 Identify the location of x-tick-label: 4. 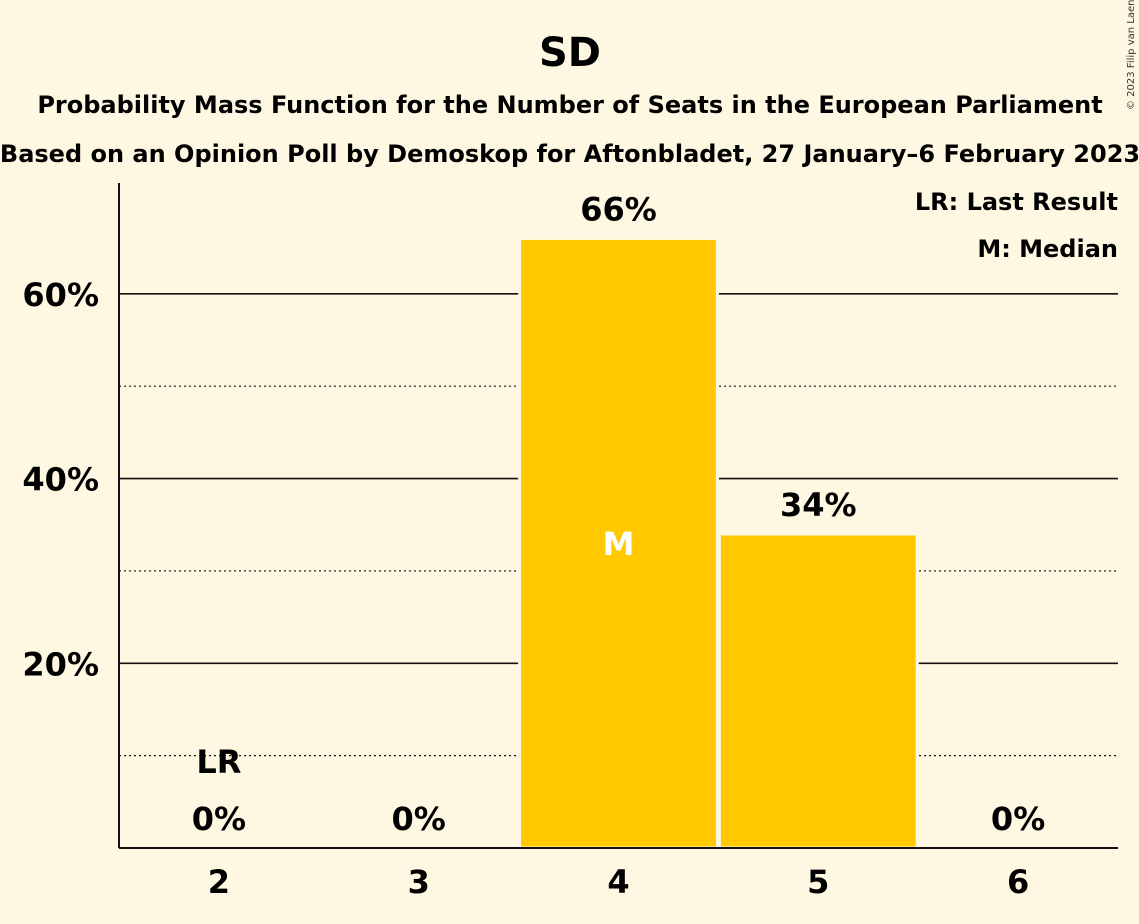
(618, 882).